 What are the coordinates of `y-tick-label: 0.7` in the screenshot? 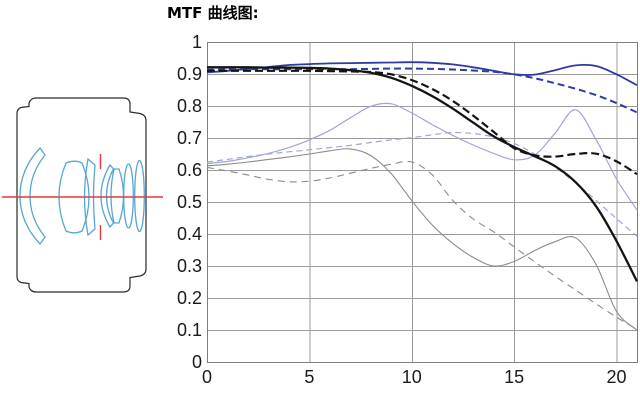 It's located at (189, 138).